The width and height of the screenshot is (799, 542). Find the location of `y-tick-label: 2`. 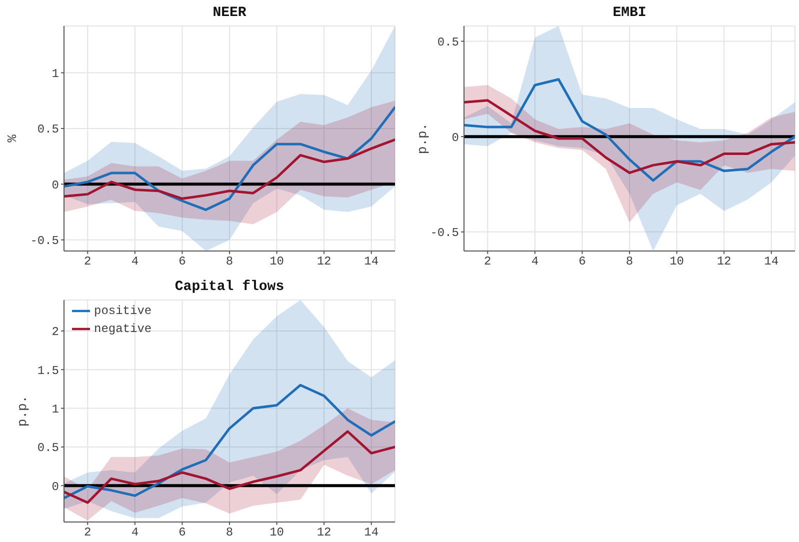

y-tick-label: 2 is located at coordinates (55, 332).